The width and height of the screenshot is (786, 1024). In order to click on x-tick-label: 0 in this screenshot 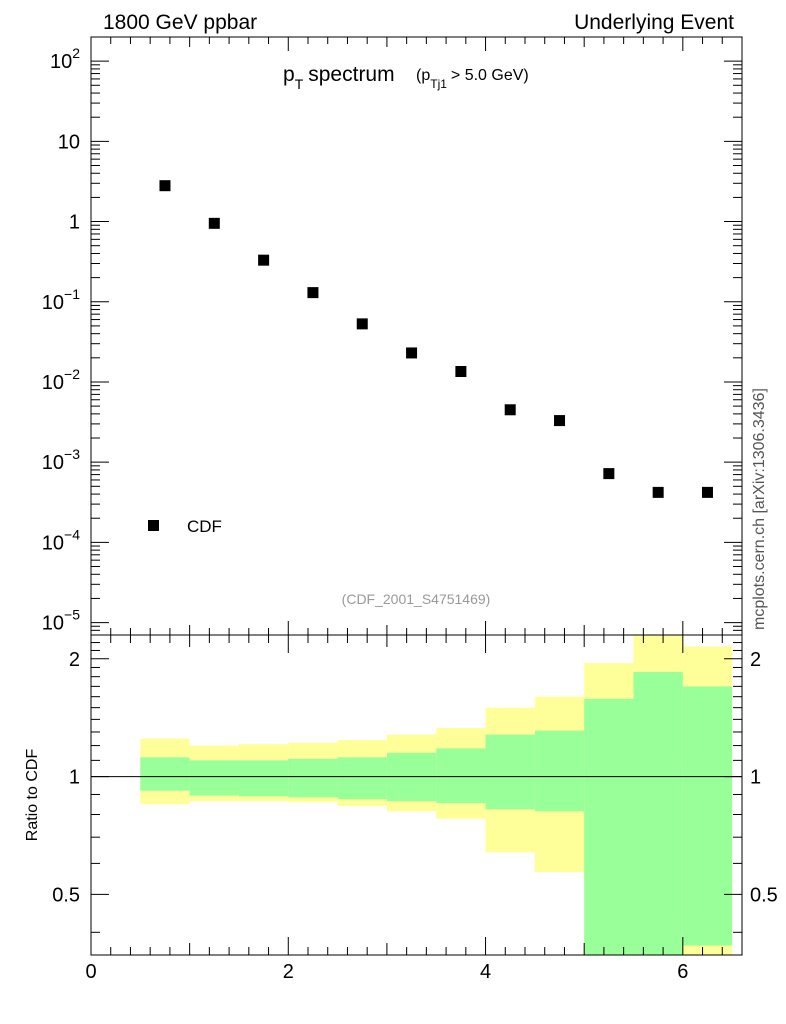, I will do `click(90, 972)`.